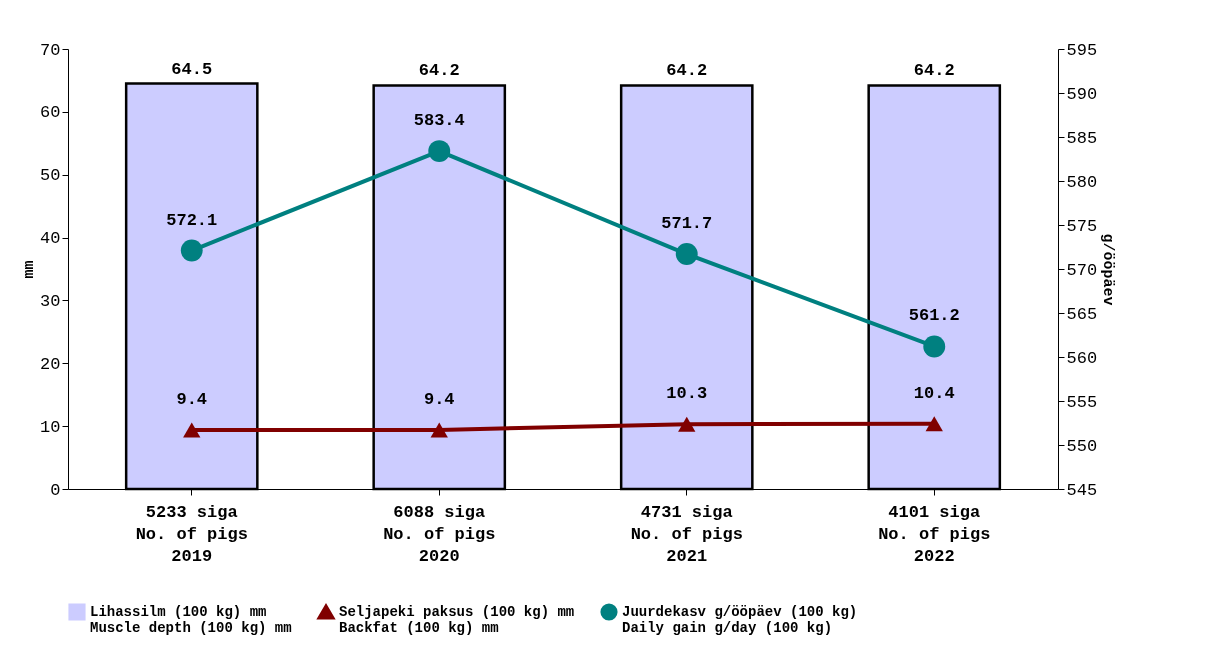 The image size is (1209, 659). I want to click on data-label: 64.5, so click(192, 69).